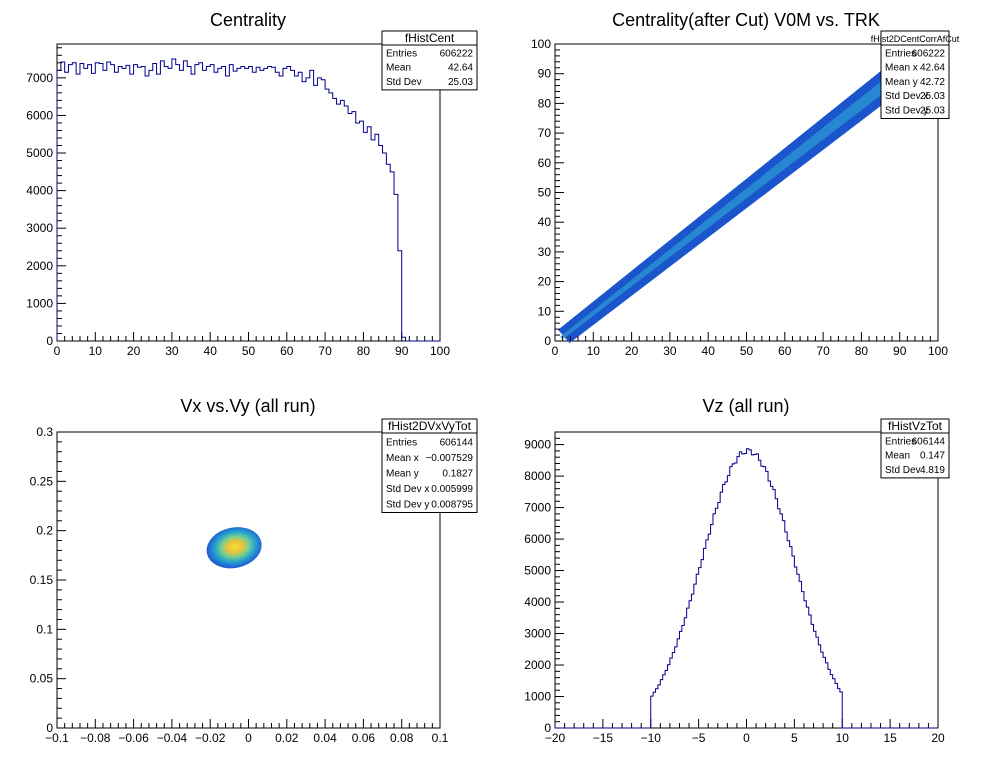 The height and width of the screenshot is (776, 998). What do you see at coordinates (95, 738) in the screenshot?
I see `x-tick-label: −0.08` at bounding box center [95, 738].